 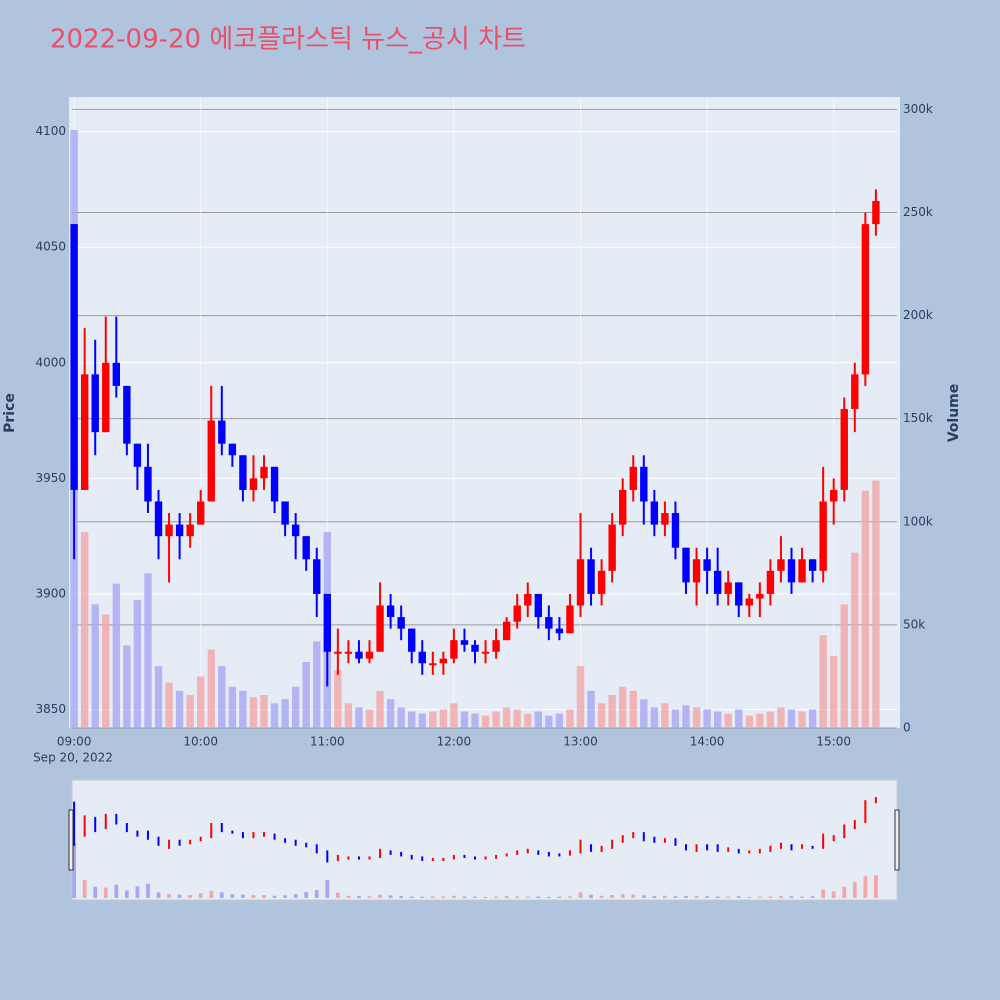 What do you see at coordinates (707, 742) in the screenshot?
I see `x-tick-label: 14:00` at bounding box center [707, 742].